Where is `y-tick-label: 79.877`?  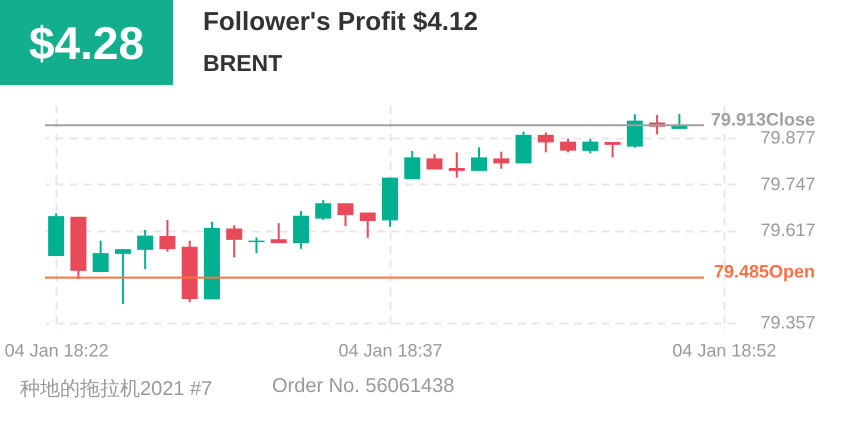
y-tick-label: 79.877 is located at coordinates (788, 138).